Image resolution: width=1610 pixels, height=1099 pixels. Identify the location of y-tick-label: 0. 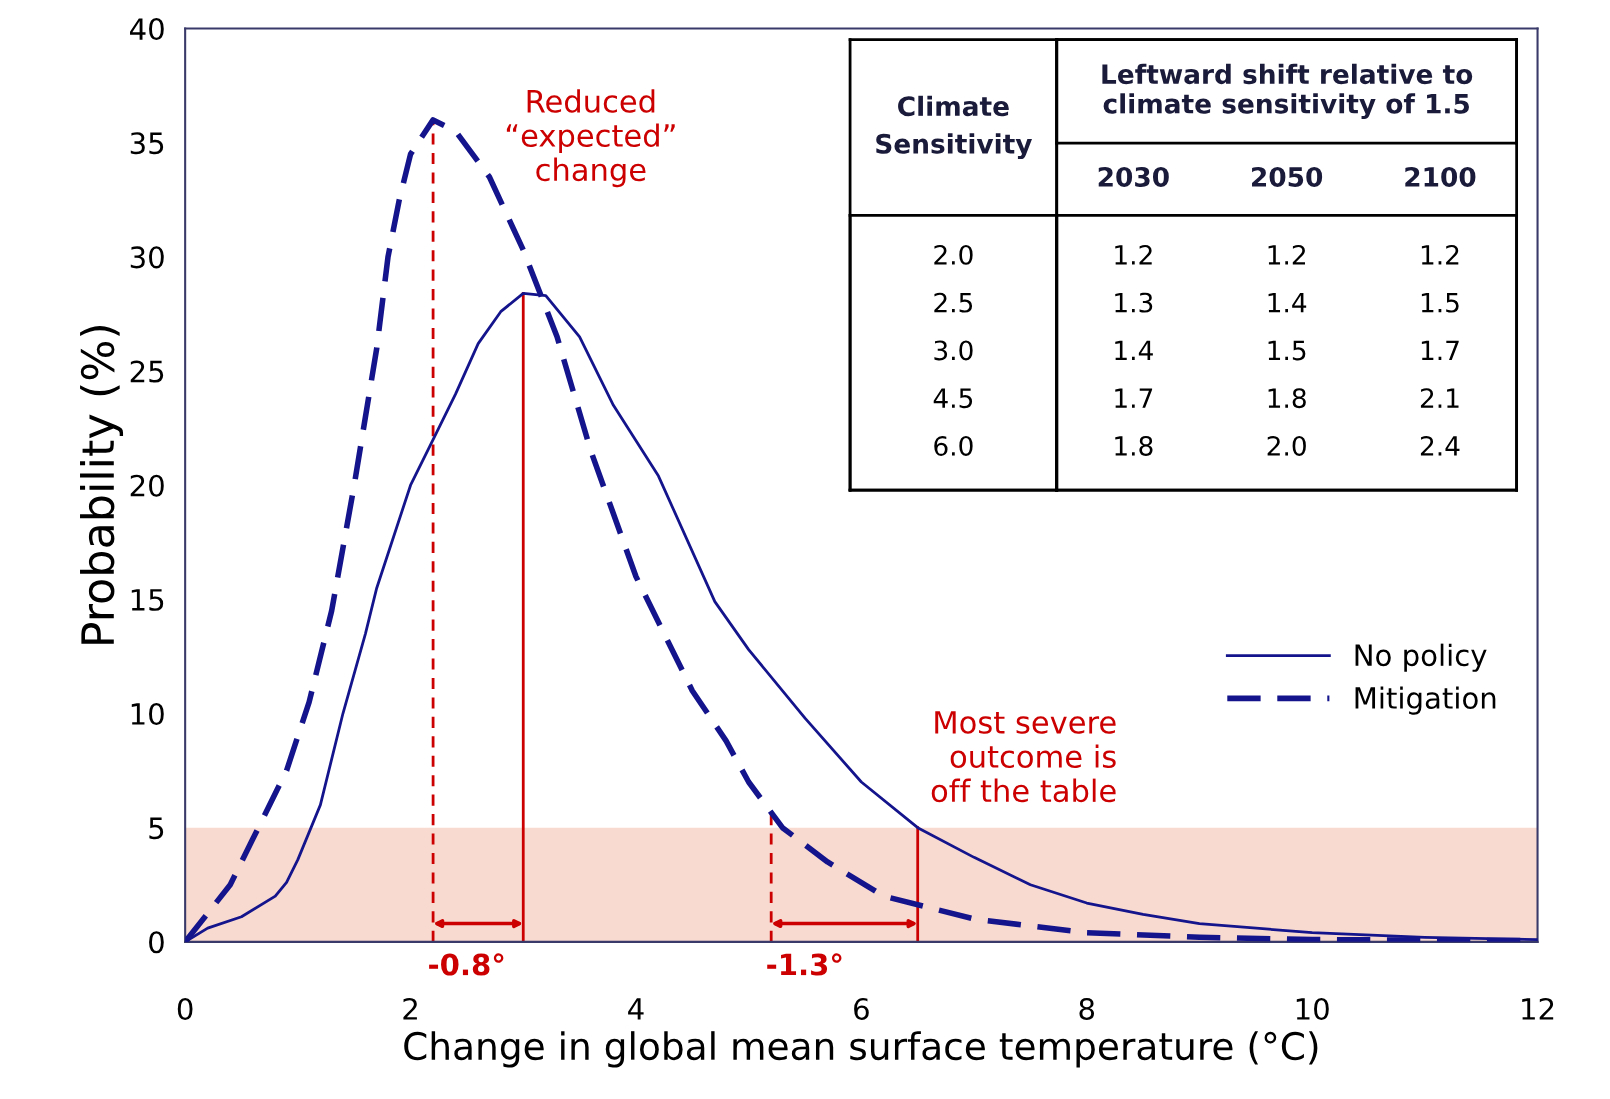
(156, 942).